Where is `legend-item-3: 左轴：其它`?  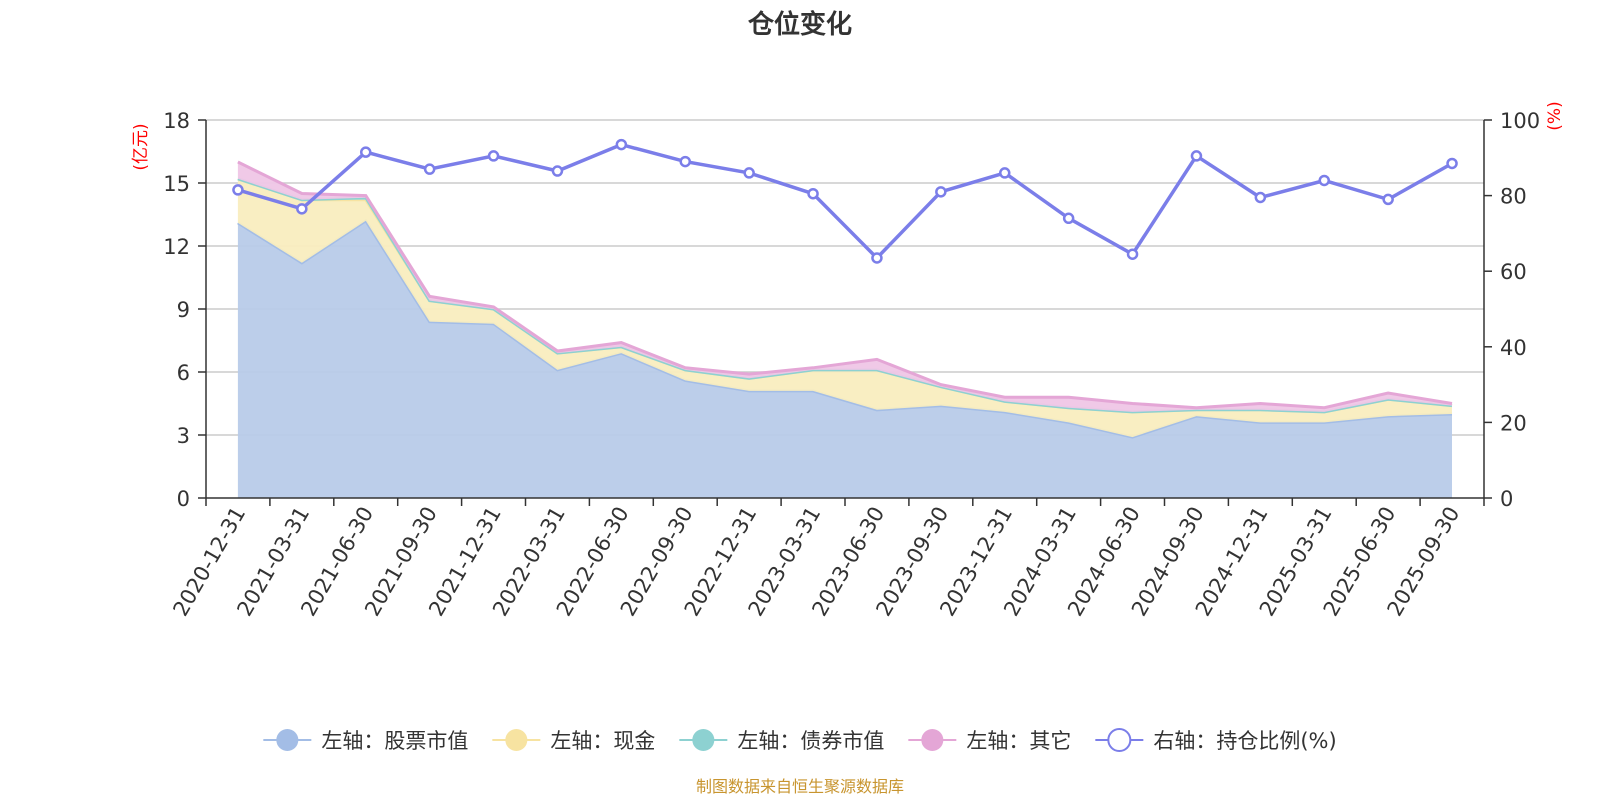 legend-item-3: 左轴：其它 is located at coordinates (989, 741).